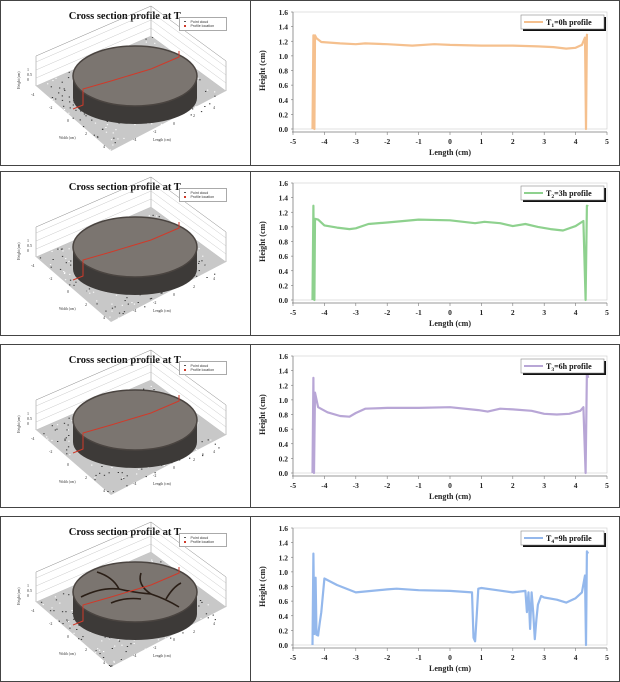 The height and width of the screenshot is (682, 620). I want to click on length-axis-label: Length (cm), so click(162, 484).